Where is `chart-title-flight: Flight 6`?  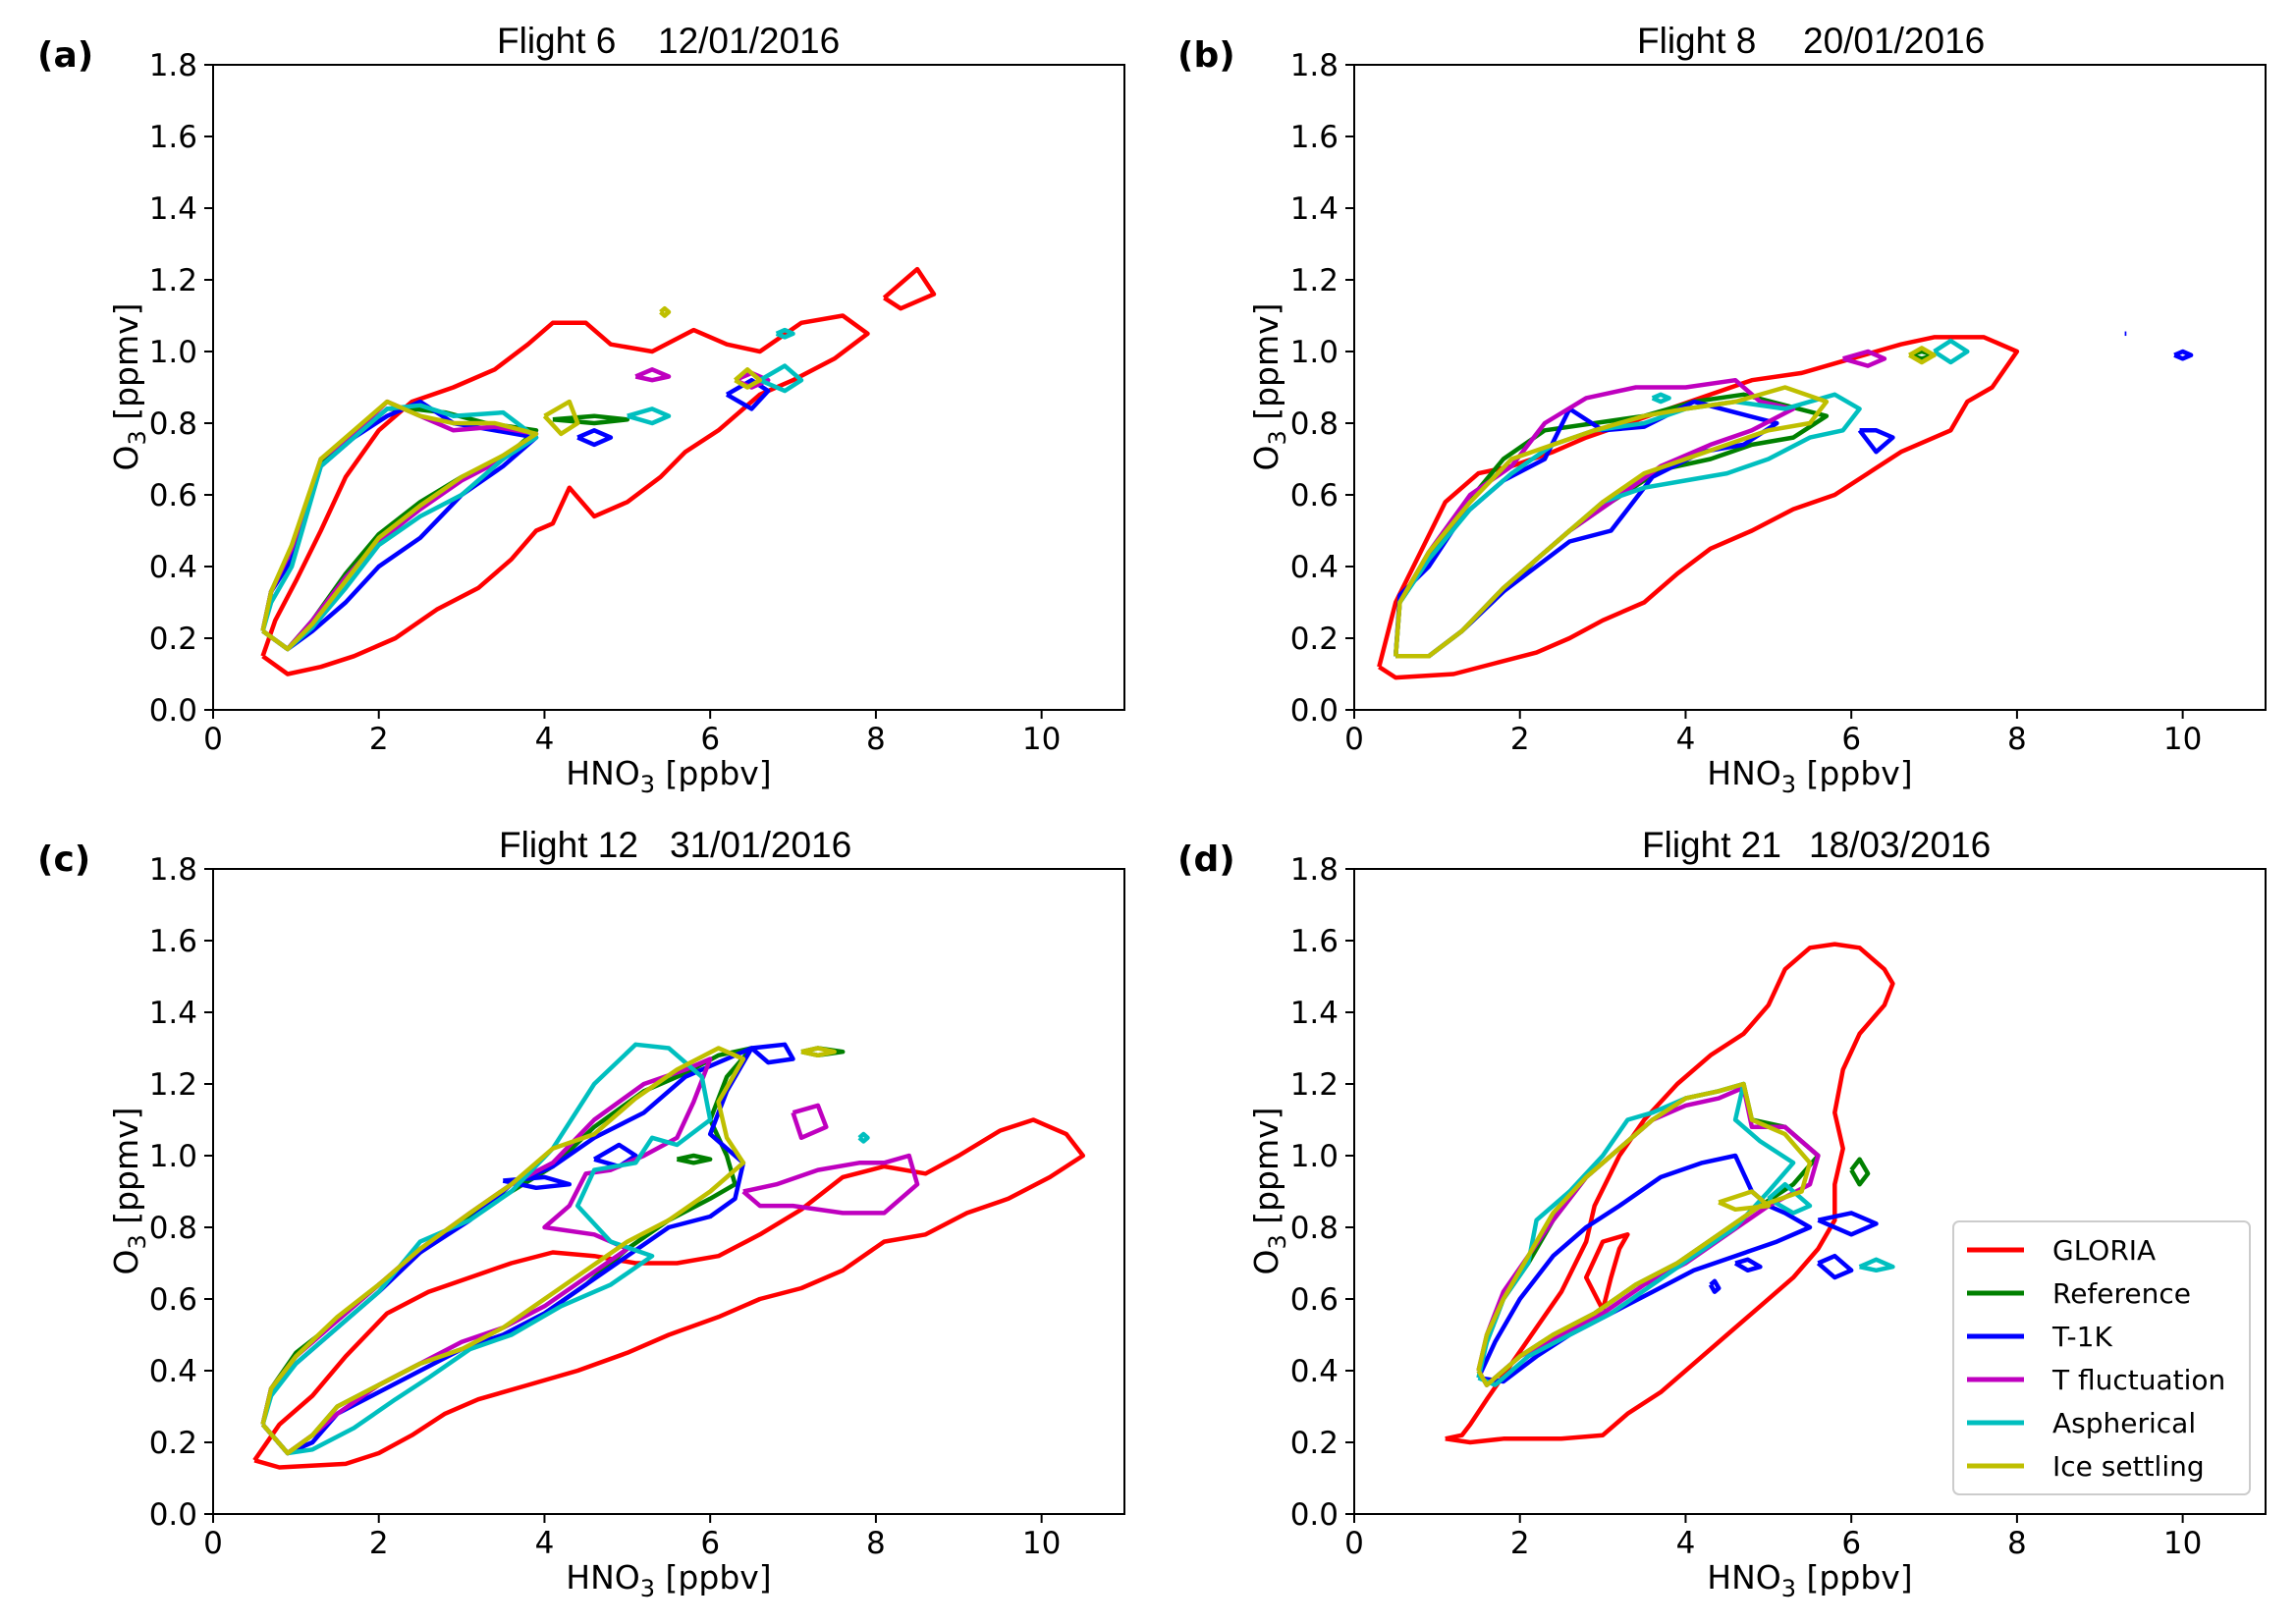
chart-title-flight: Flight 6 is located at coordinates (556, 41).